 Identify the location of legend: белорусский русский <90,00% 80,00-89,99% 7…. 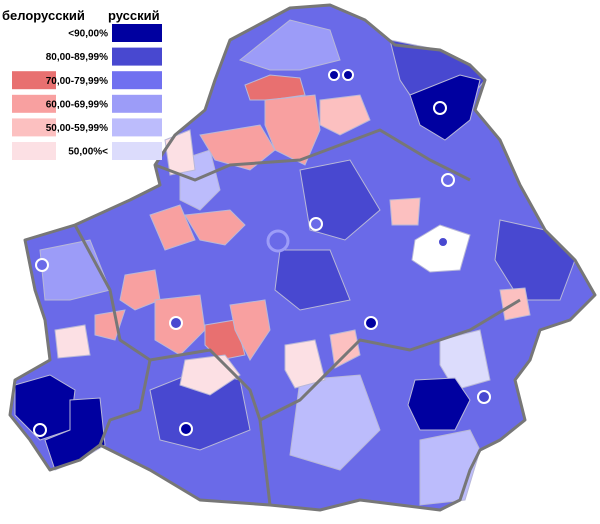
(82, 84).